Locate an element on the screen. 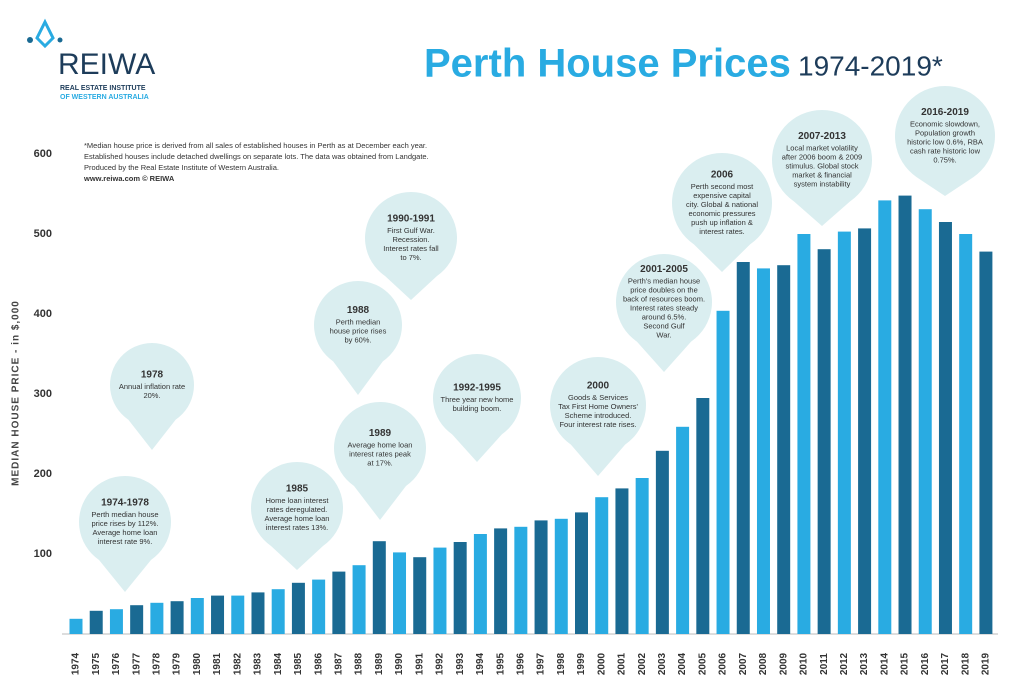 The height and width of the screenshot is (683, 1024). annotation-text: Tax First Home Owners' is located at coordinates (598, 406).